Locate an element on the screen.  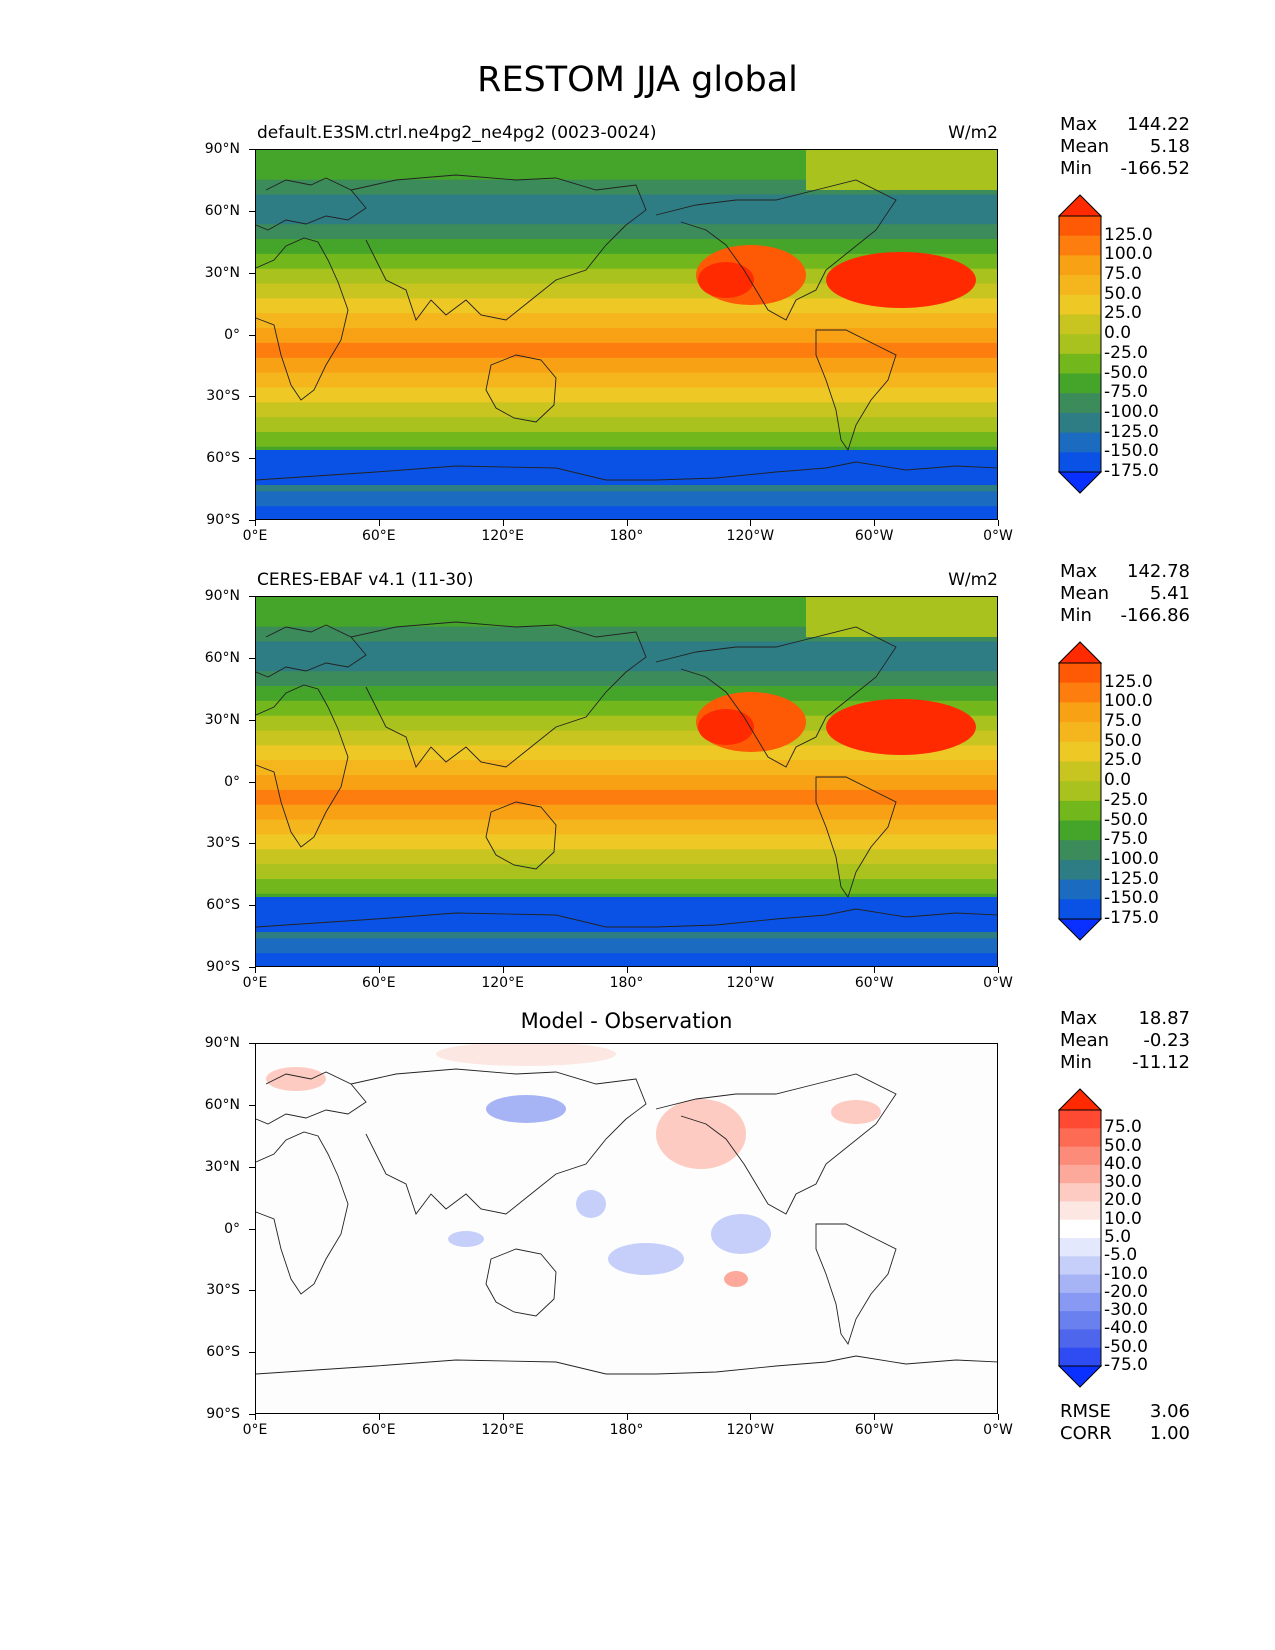
lon-label: 60°E is located at coordinates (378, 983).